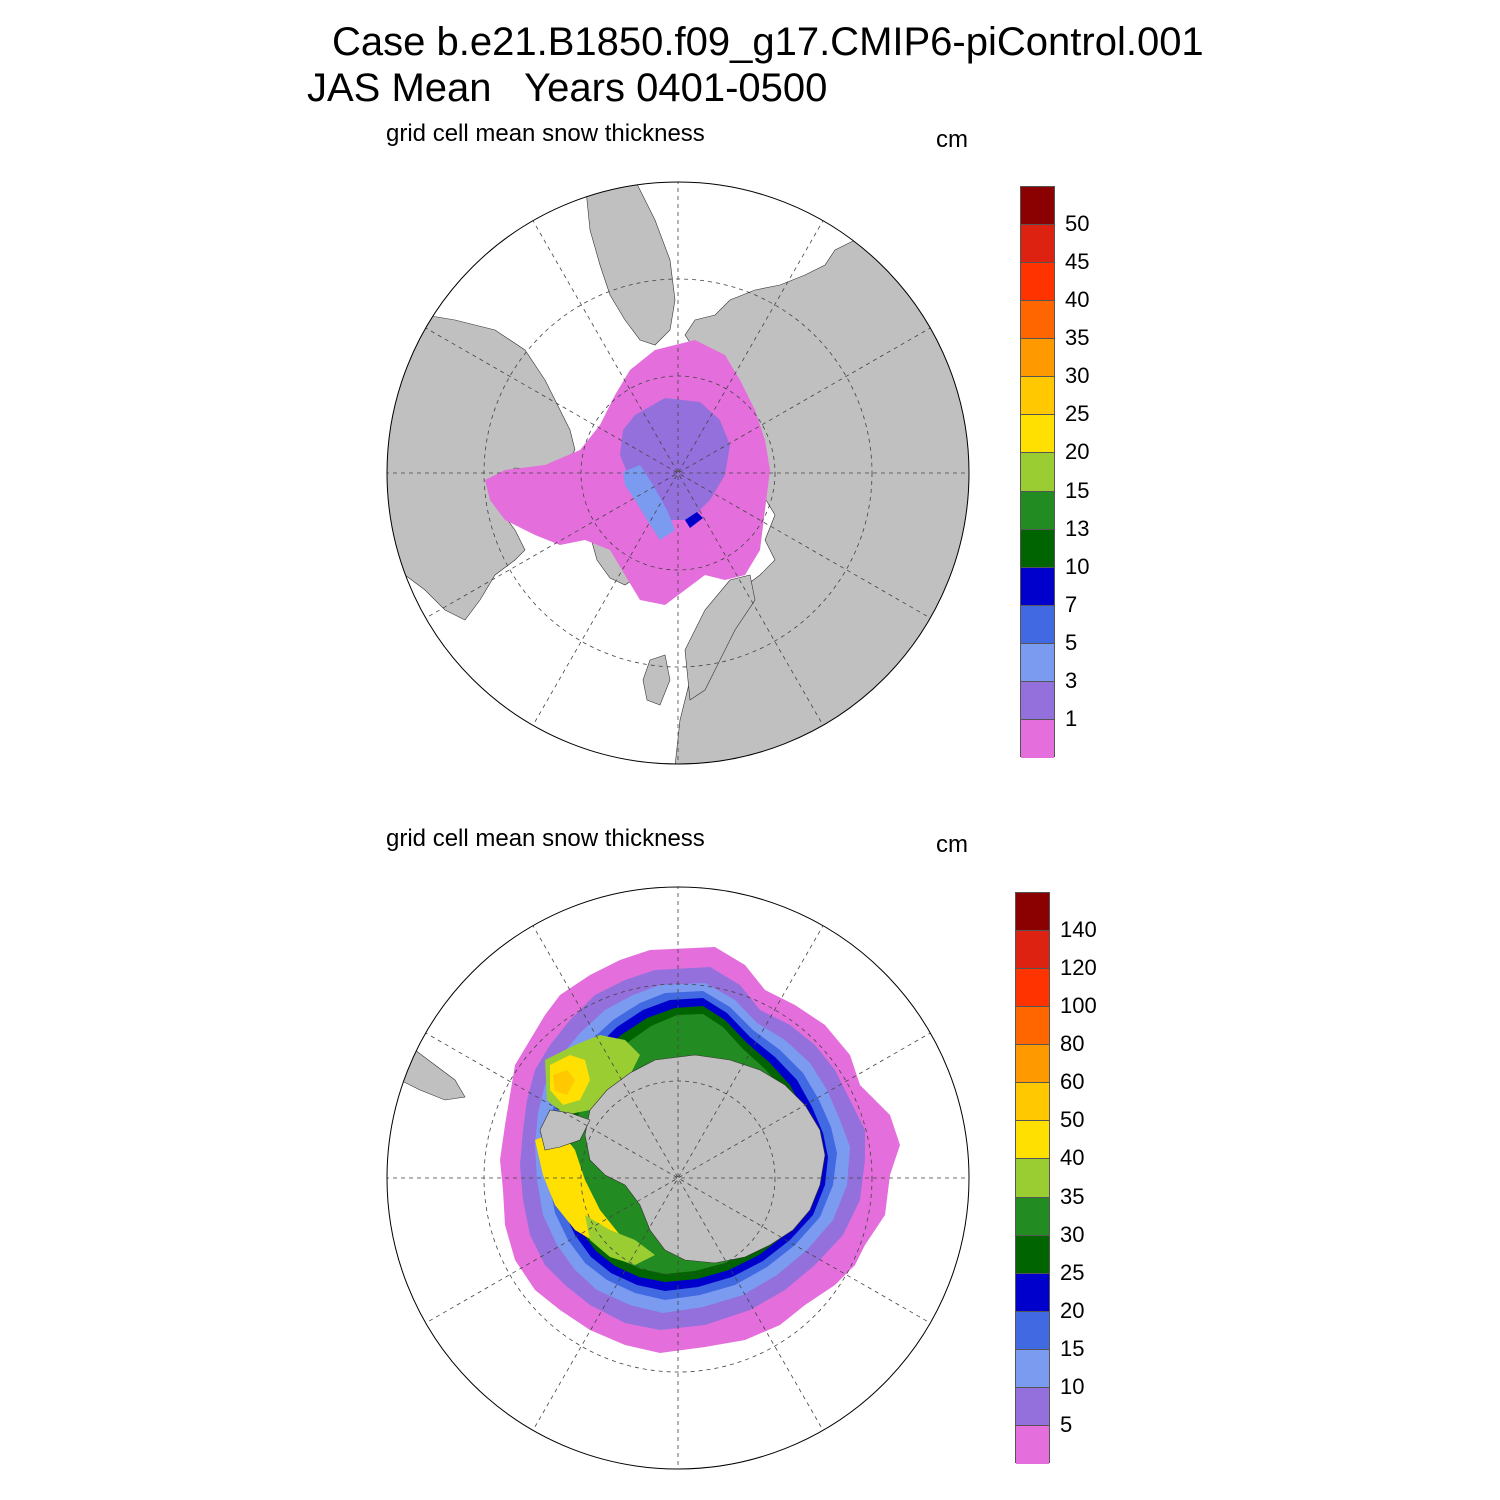 Image resolution: width=1500 pixels, height=1500 pixels. What do you see at coordinates (694, 520) in the screenshot?
I see `snow-band-5-10cm` at bounding box center [694, 520].